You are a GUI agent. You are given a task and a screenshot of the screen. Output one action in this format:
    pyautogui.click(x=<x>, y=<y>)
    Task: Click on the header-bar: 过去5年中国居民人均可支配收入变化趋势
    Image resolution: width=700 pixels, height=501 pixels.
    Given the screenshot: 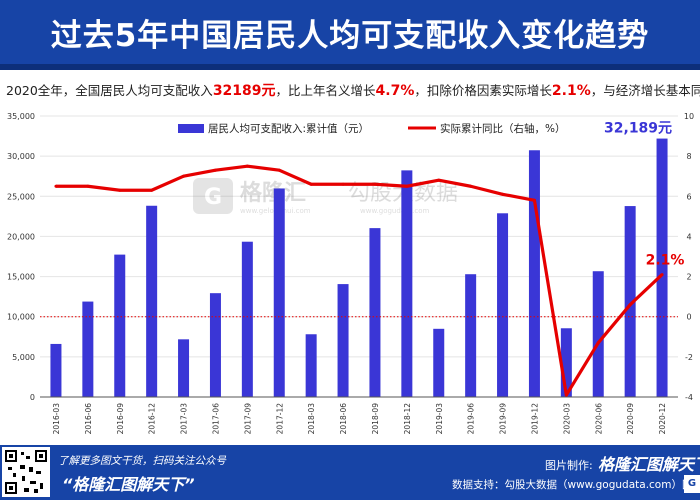 What is the action you would take?
    pyautogui.click(x=350, y=35)
    